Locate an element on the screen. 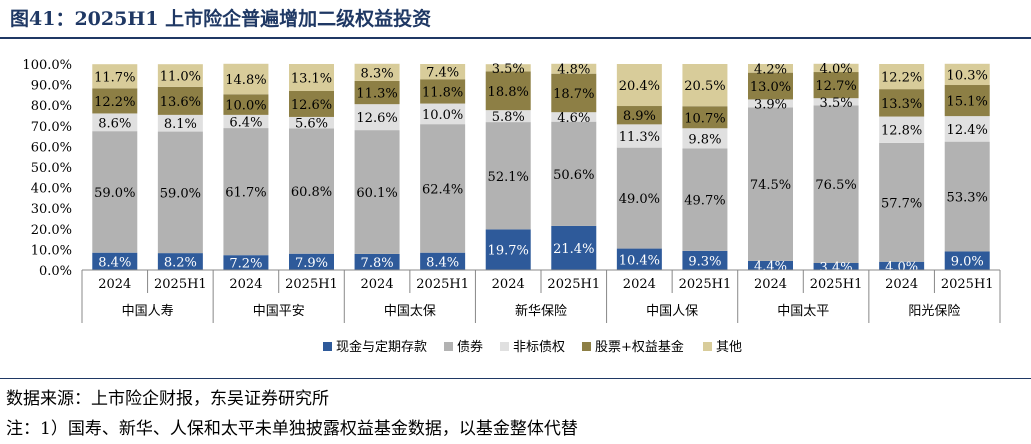 This screenshot has width=1031, height=444. data-label: 10.0% is located at coordinates (442, 115).